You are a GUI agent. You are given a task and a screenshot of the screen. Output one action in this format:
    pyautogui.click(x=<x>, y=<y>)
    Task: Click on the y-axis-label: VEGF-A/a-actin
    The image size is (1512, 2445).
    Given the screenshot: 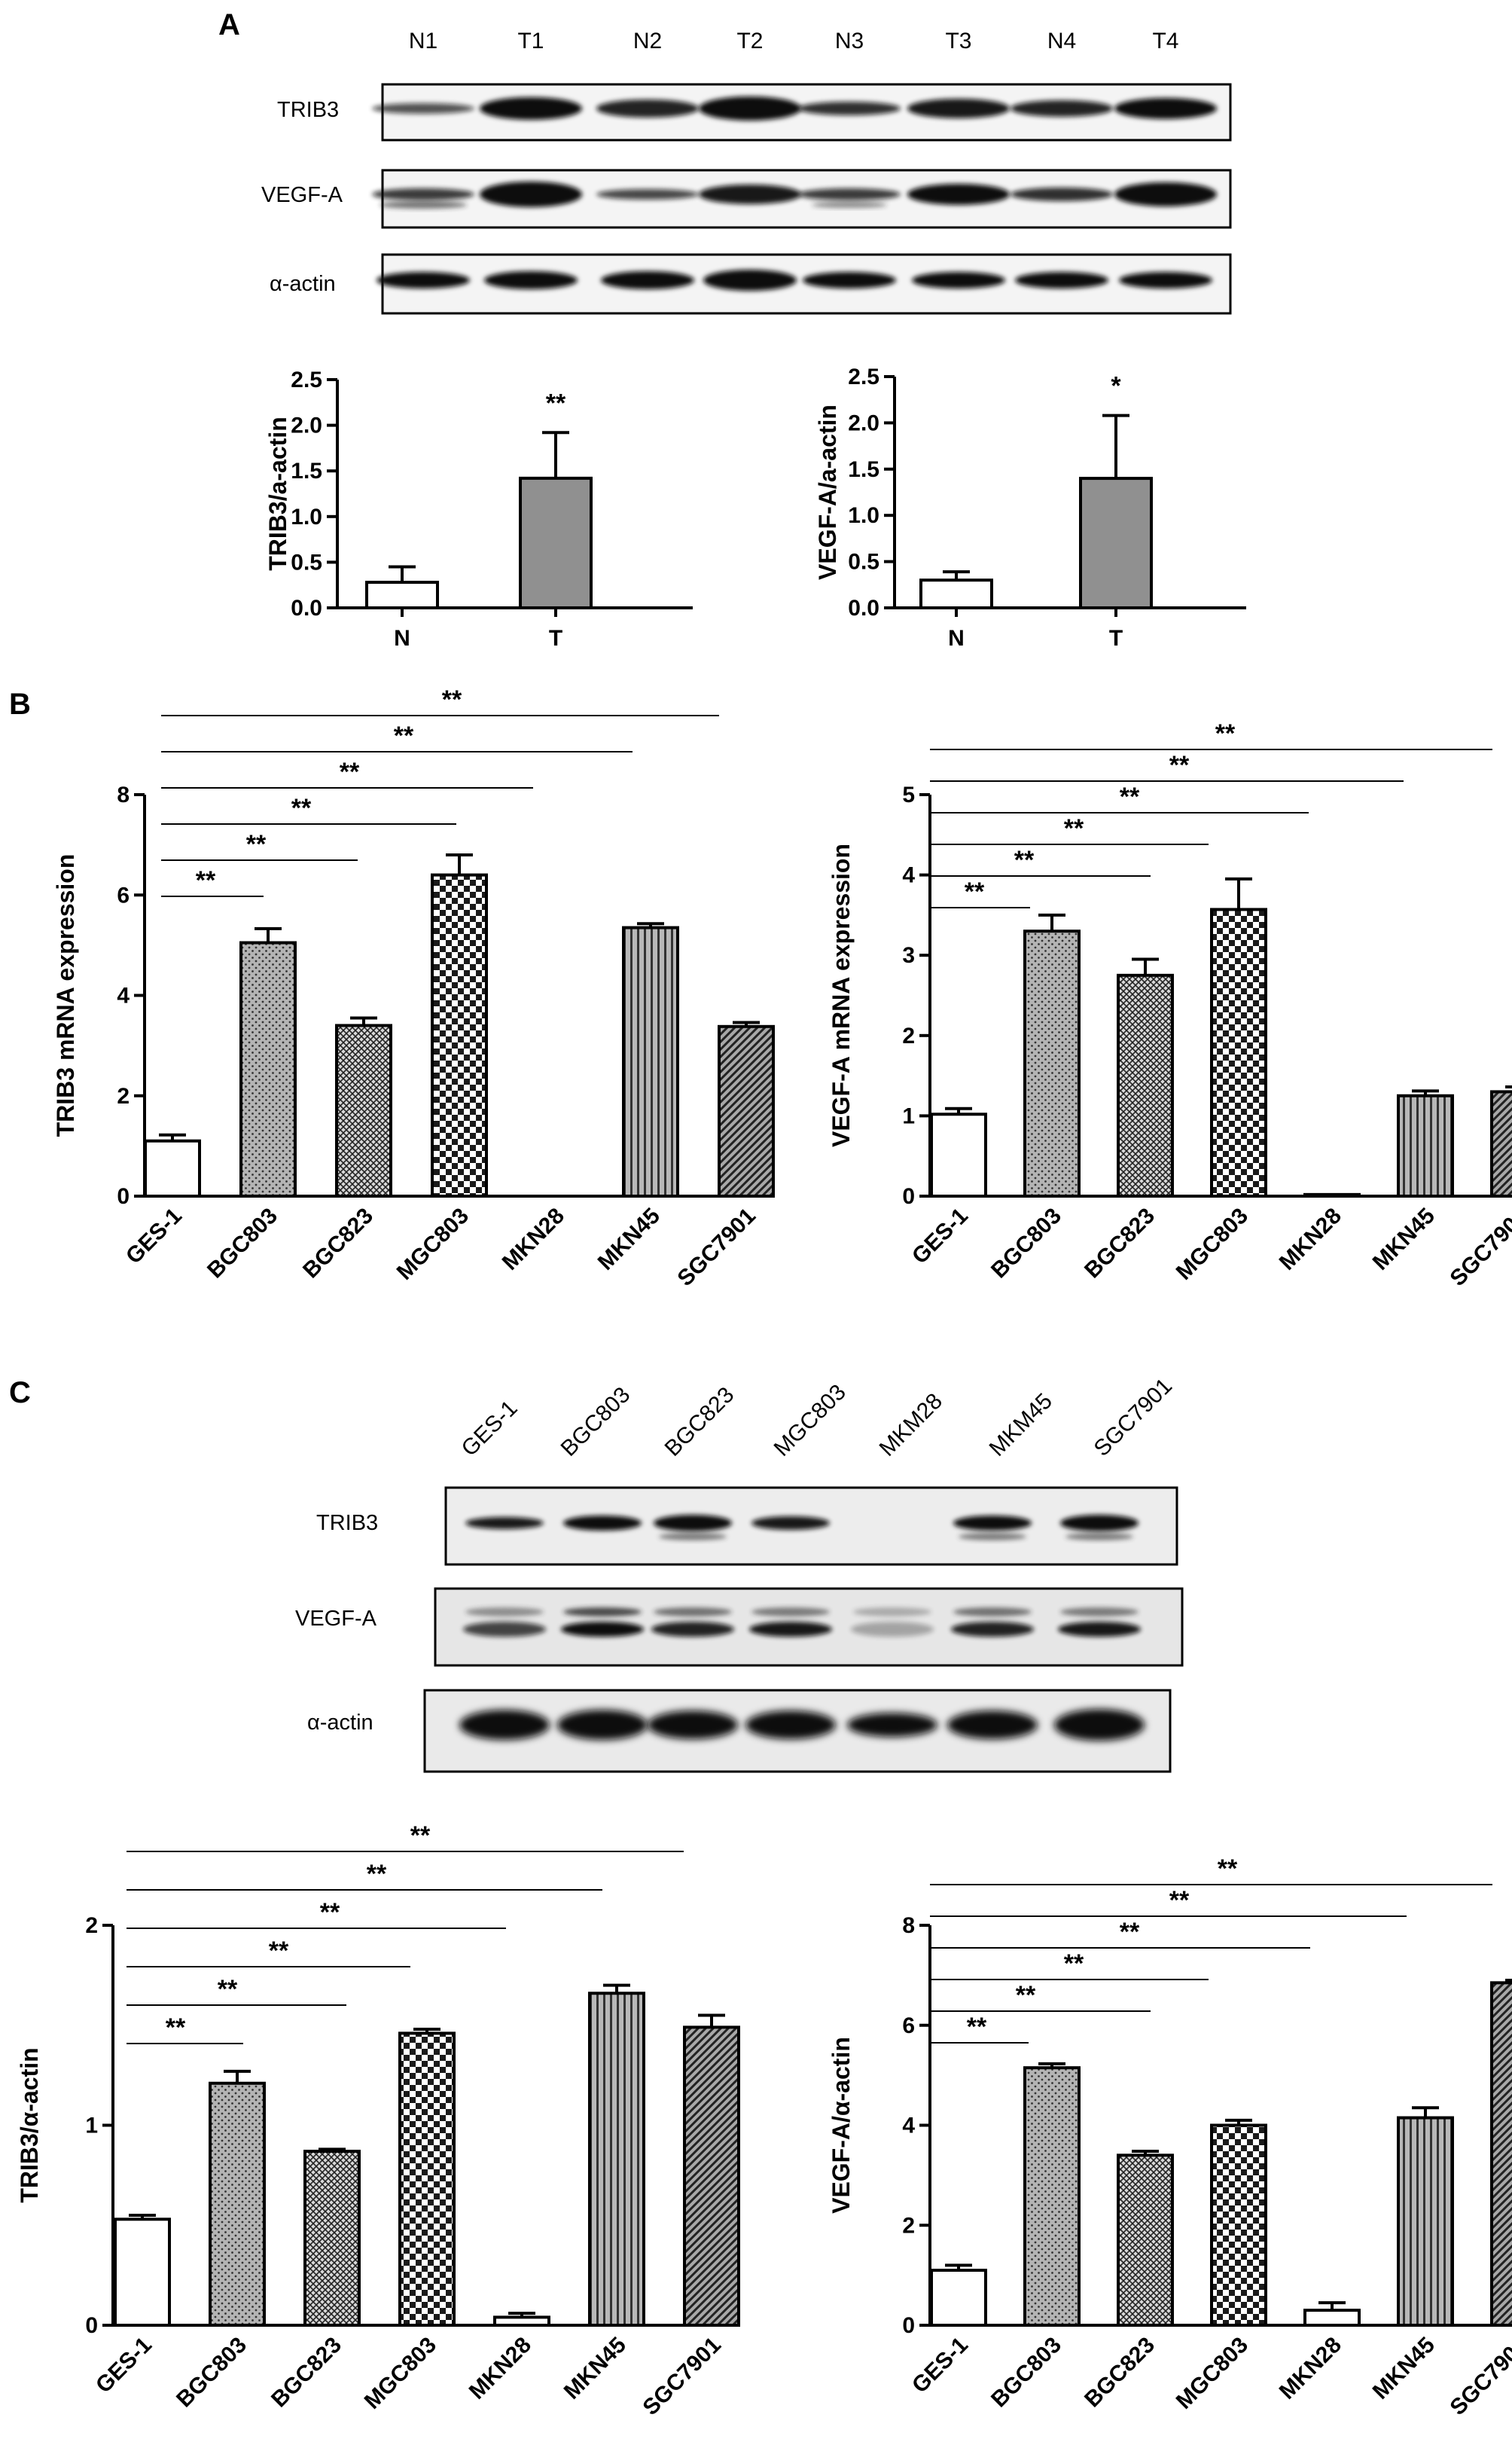 What is the action you would take?
    pyautogui.click(x=827, y=492)
    